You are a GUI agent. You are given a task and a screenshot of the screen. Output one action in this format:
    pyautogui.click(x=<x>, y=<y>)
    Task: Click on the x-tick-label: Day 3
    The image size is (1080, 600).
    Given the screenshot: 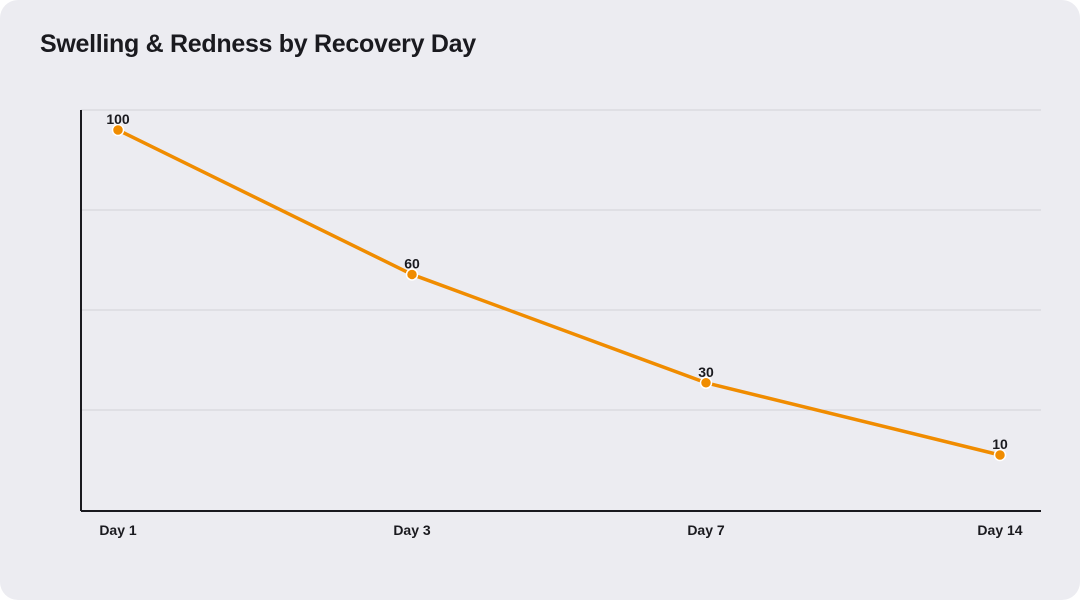 What is the action you would take?
    pyautogui.click(x=412, y=530)
    